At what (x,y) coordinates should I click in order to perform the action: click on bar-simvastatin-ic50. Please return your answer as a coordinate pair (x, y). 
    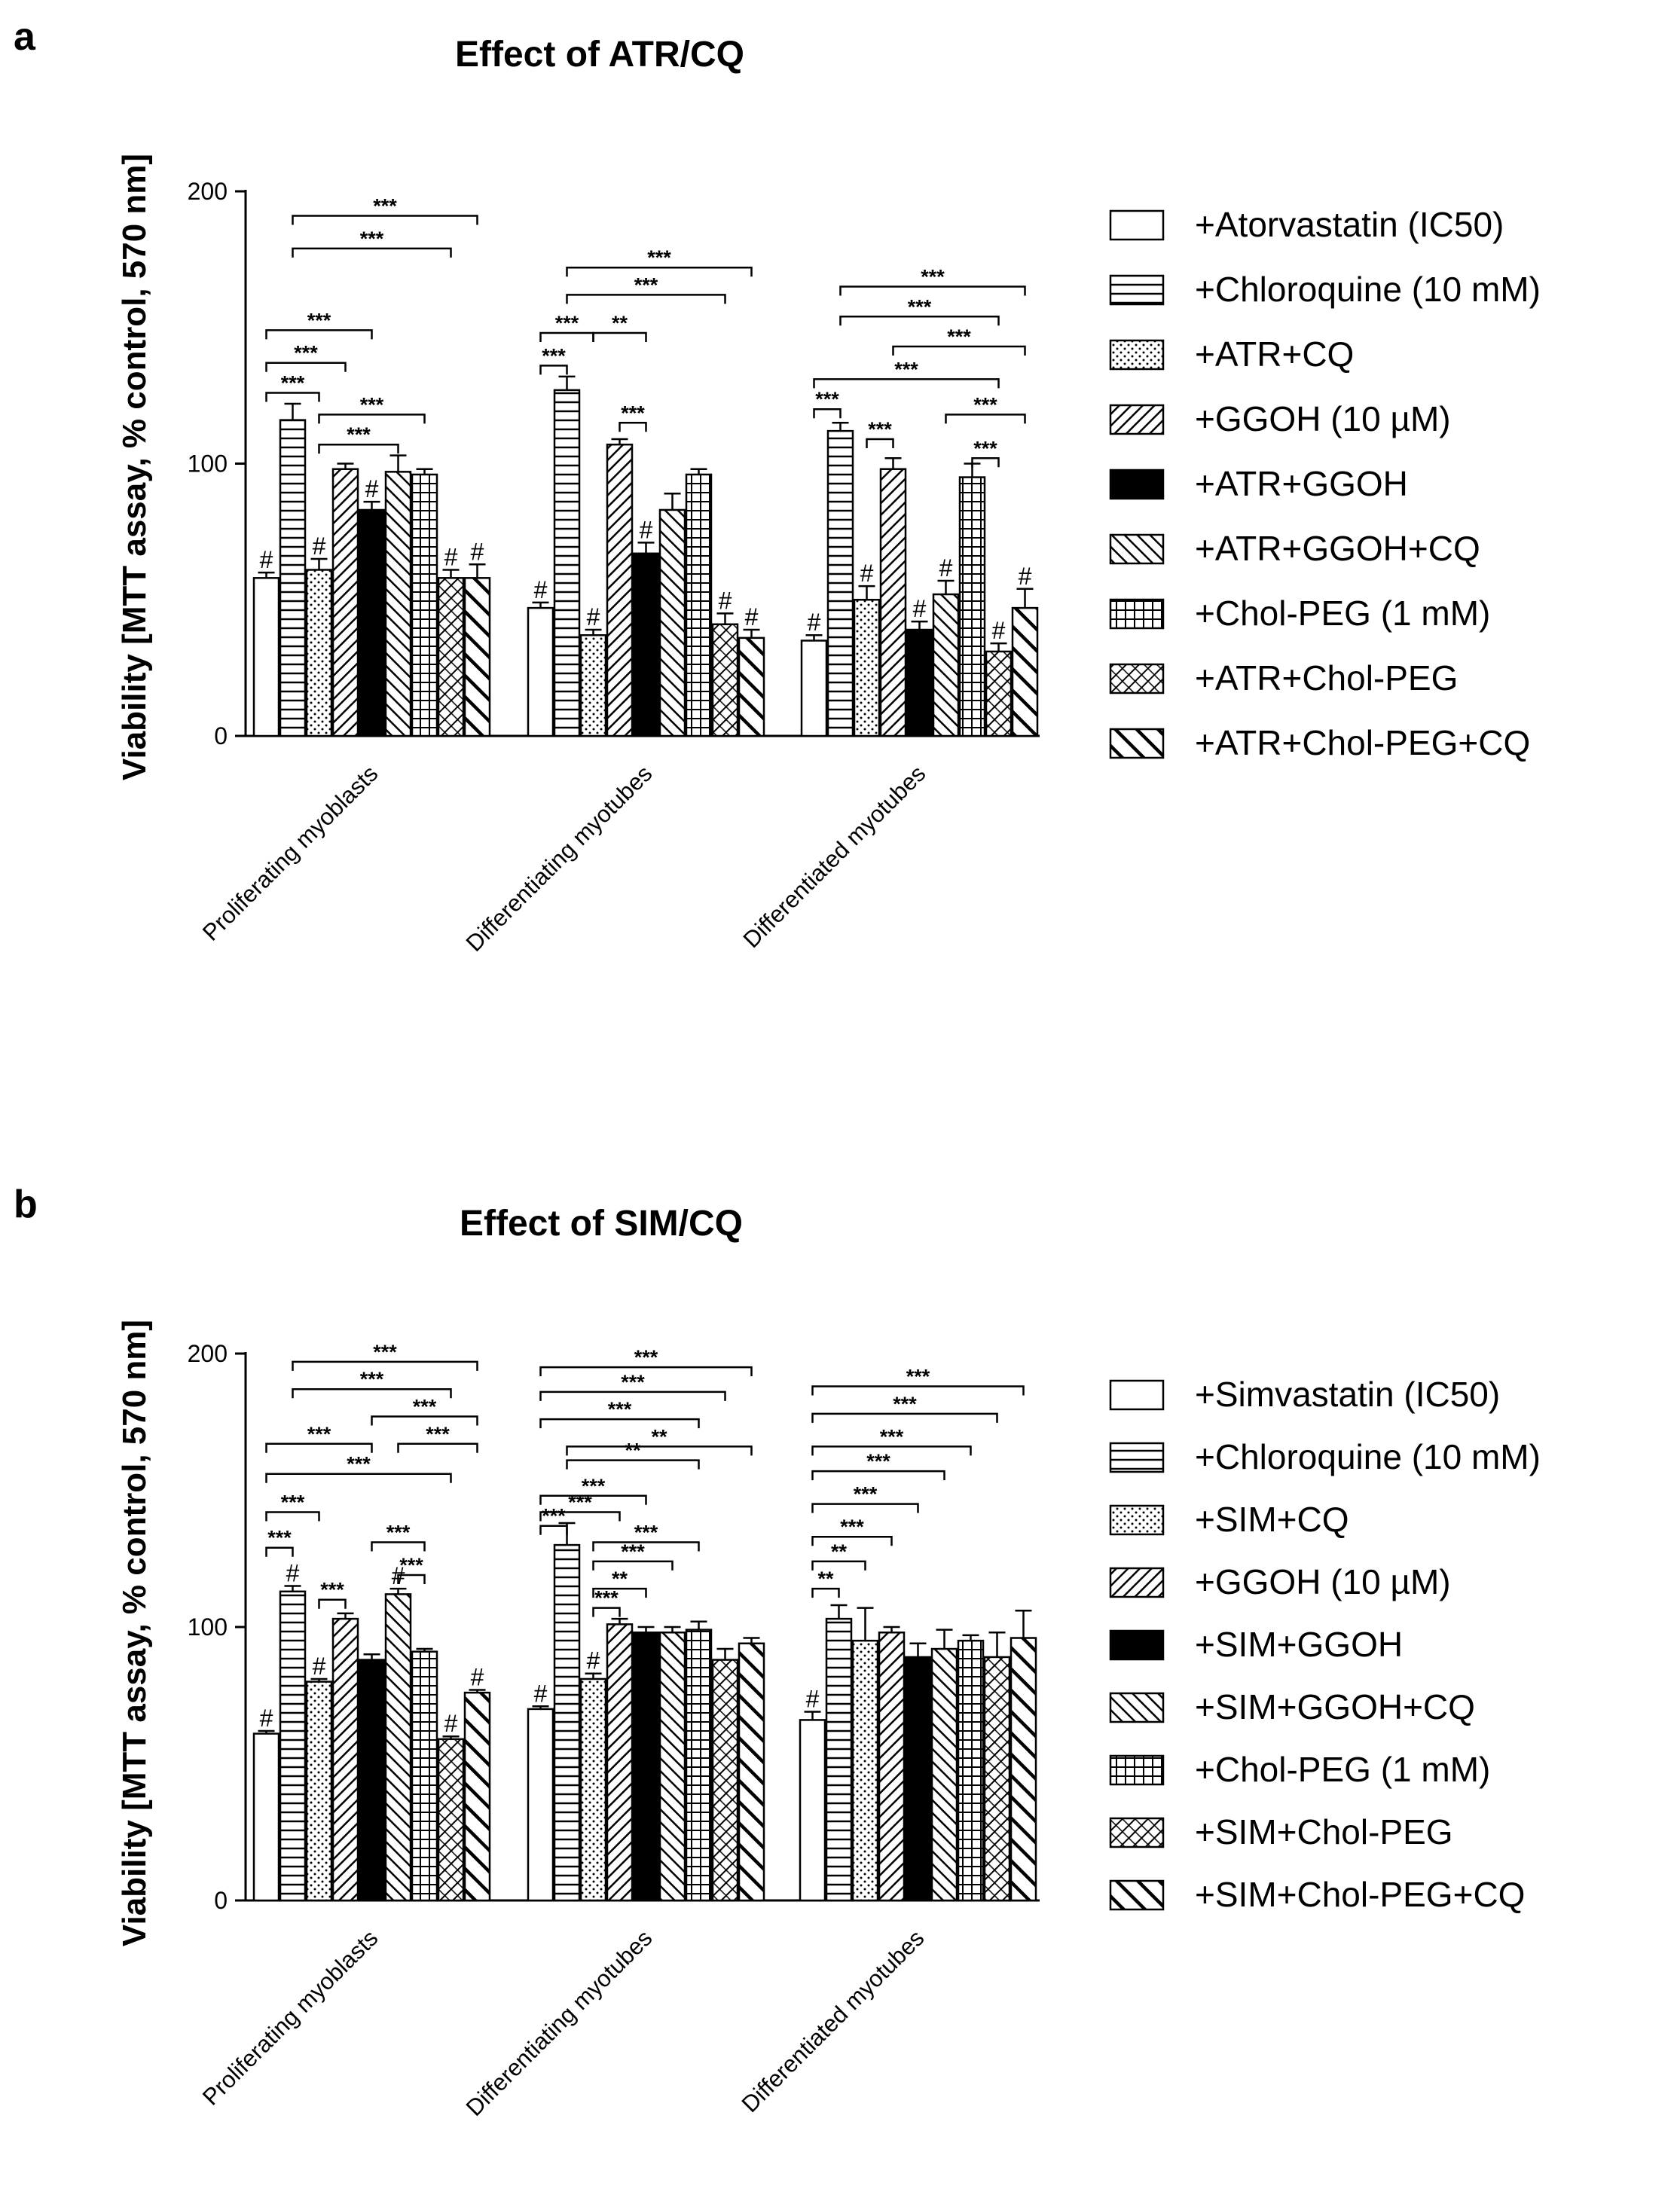
    Looking at the image, I should click on (540, 1805).